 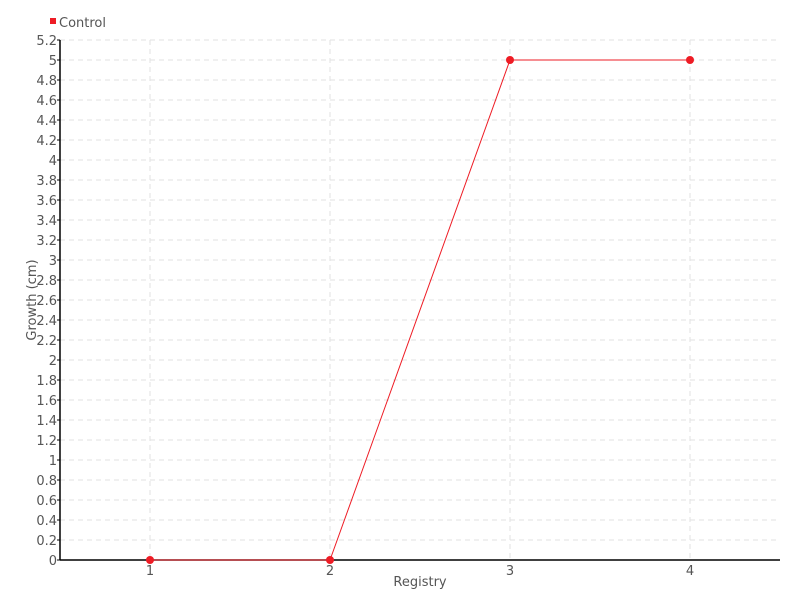 What do you see at coordinates (46, 121) in the screenshot?
I see `y-tick-label: 4.4` at bounding box center [46, 121].